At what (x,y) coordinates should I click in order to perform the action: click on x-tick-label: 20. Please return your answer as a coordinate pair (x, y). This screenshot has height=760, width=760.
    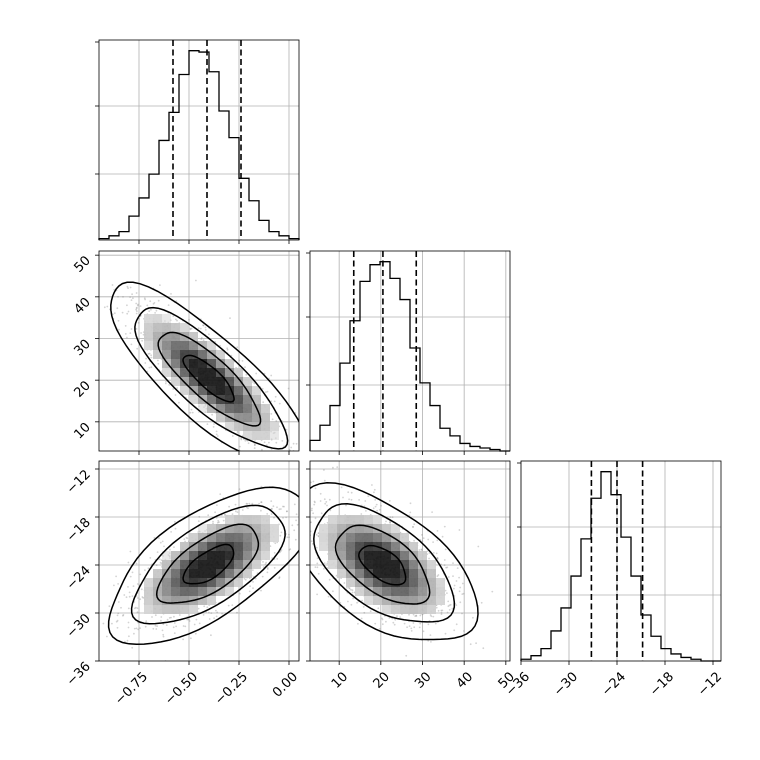
    Looking at the image, I should click on (382, 680).